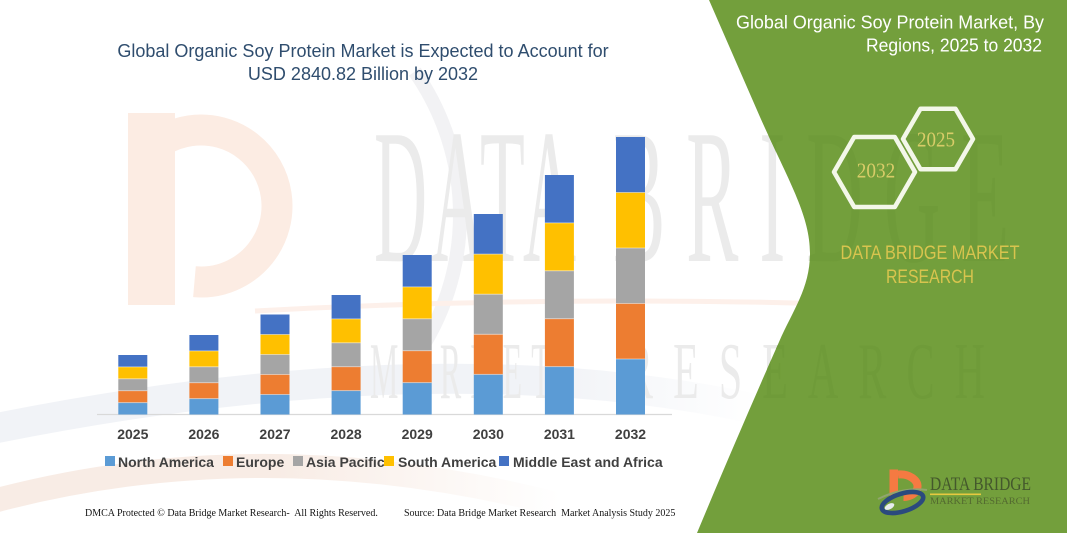  Describe the element at coordinates (954, 45) in the screenshot. I see `svg-text: Regions, 2025 to 2032` at that location.